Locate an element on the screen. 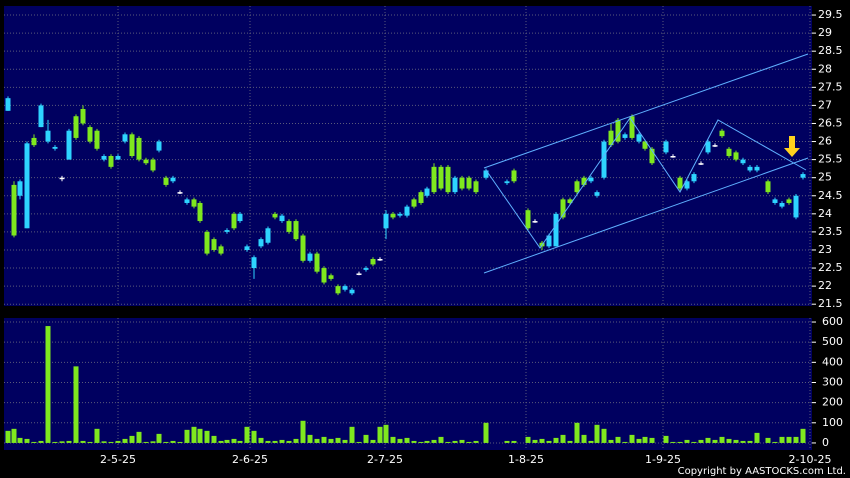 The width and height of the screenshot is (850, 478). y-tick-label: 24.5 is located at coordinates (830, 195).